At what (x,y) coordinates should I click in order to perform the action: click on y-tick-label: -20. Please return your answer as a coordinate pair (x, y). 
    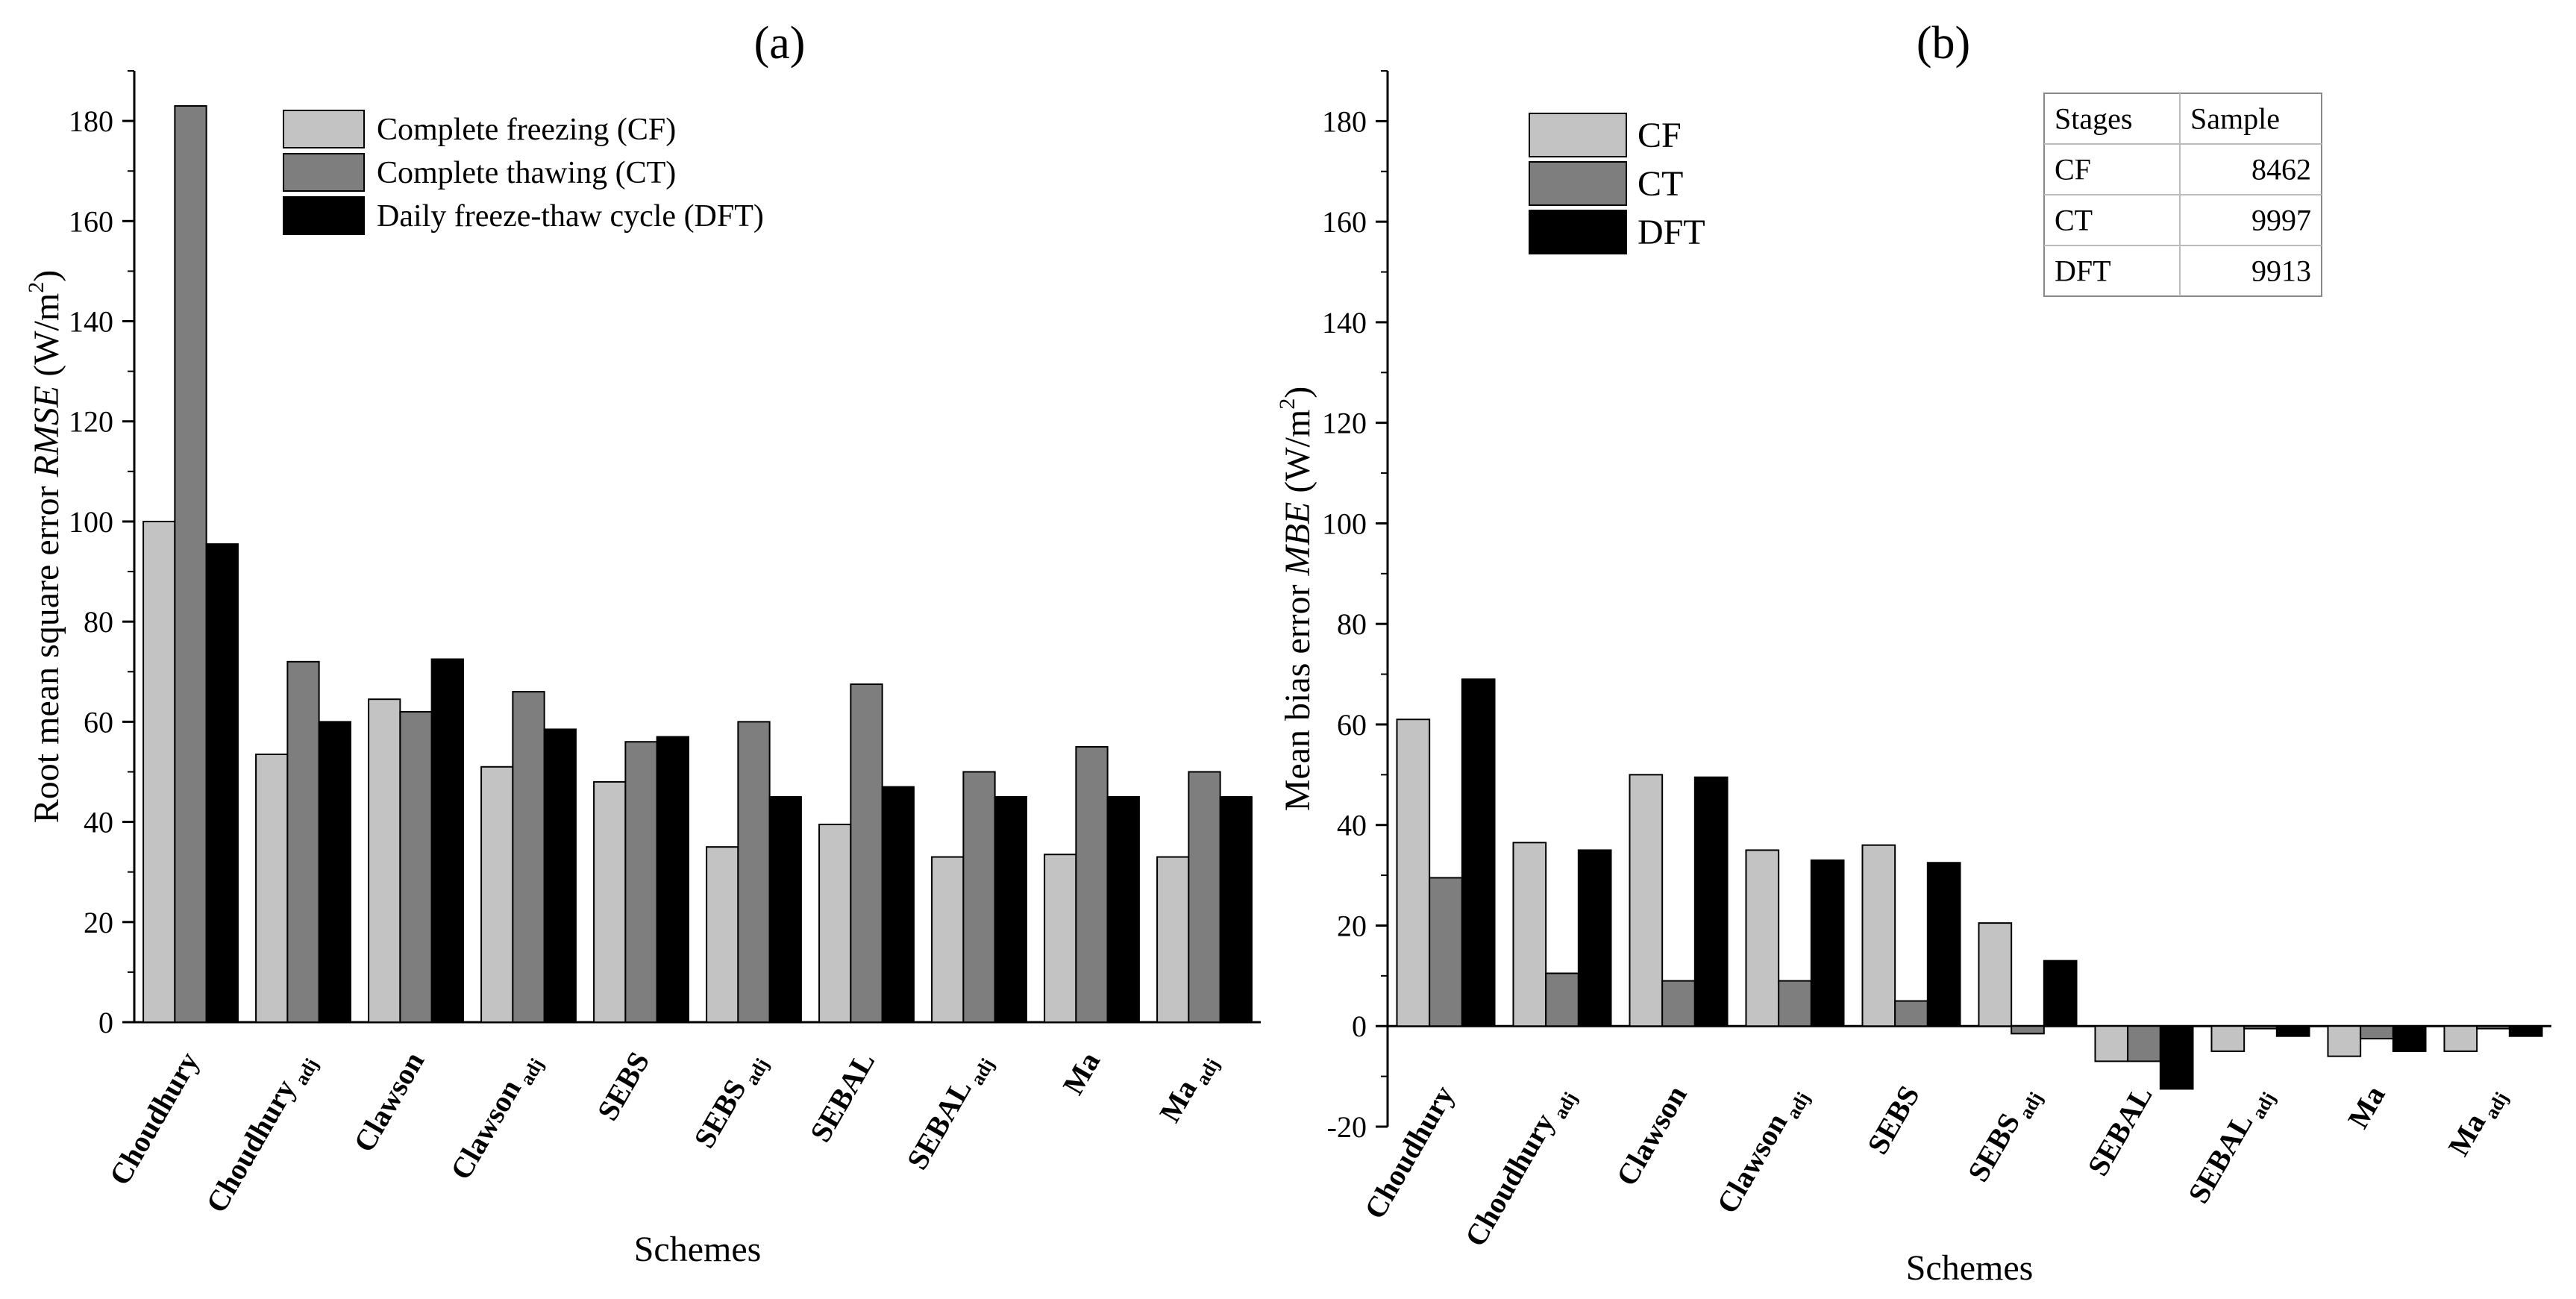
    Looking at the image, I should click on (1347, 1127).